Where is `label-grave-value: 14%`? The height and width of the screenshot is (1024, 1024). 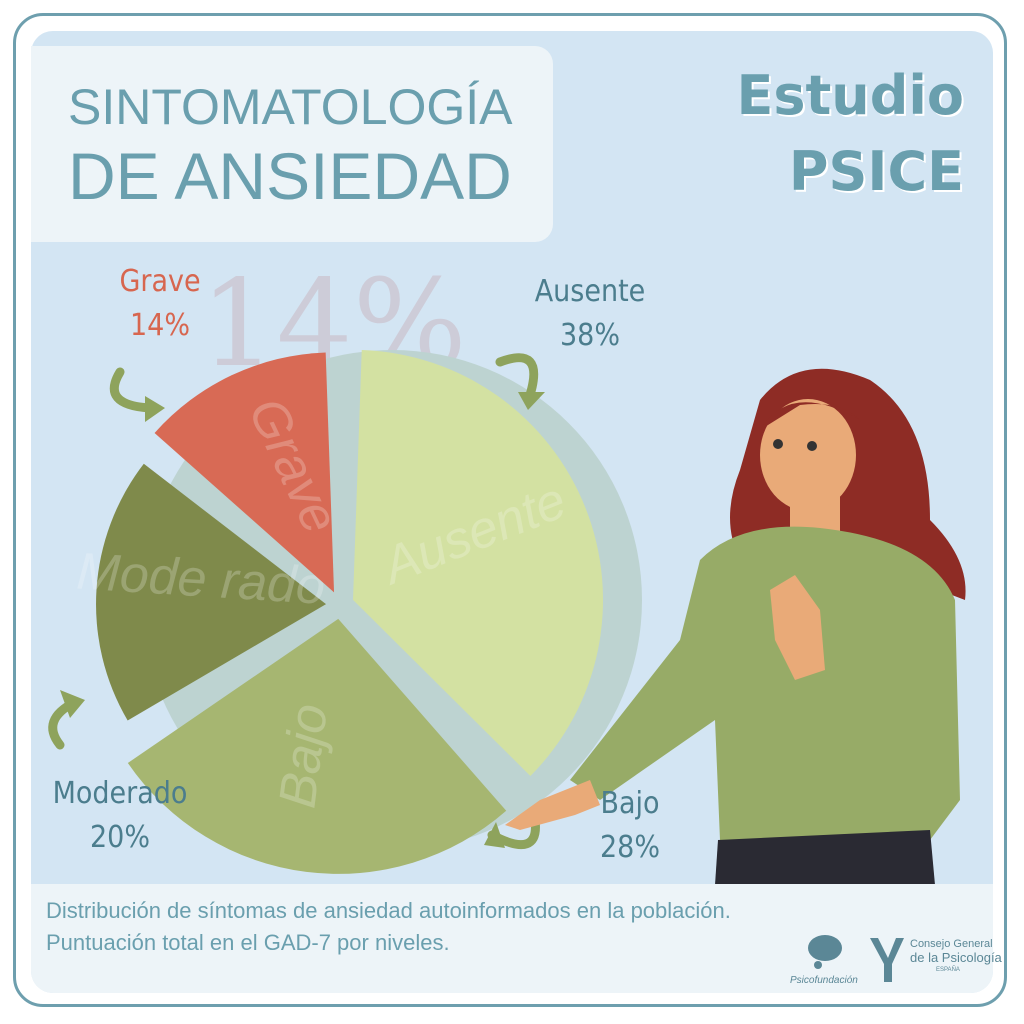
label-grave-value: 14% is located at coordinates (160, 325).